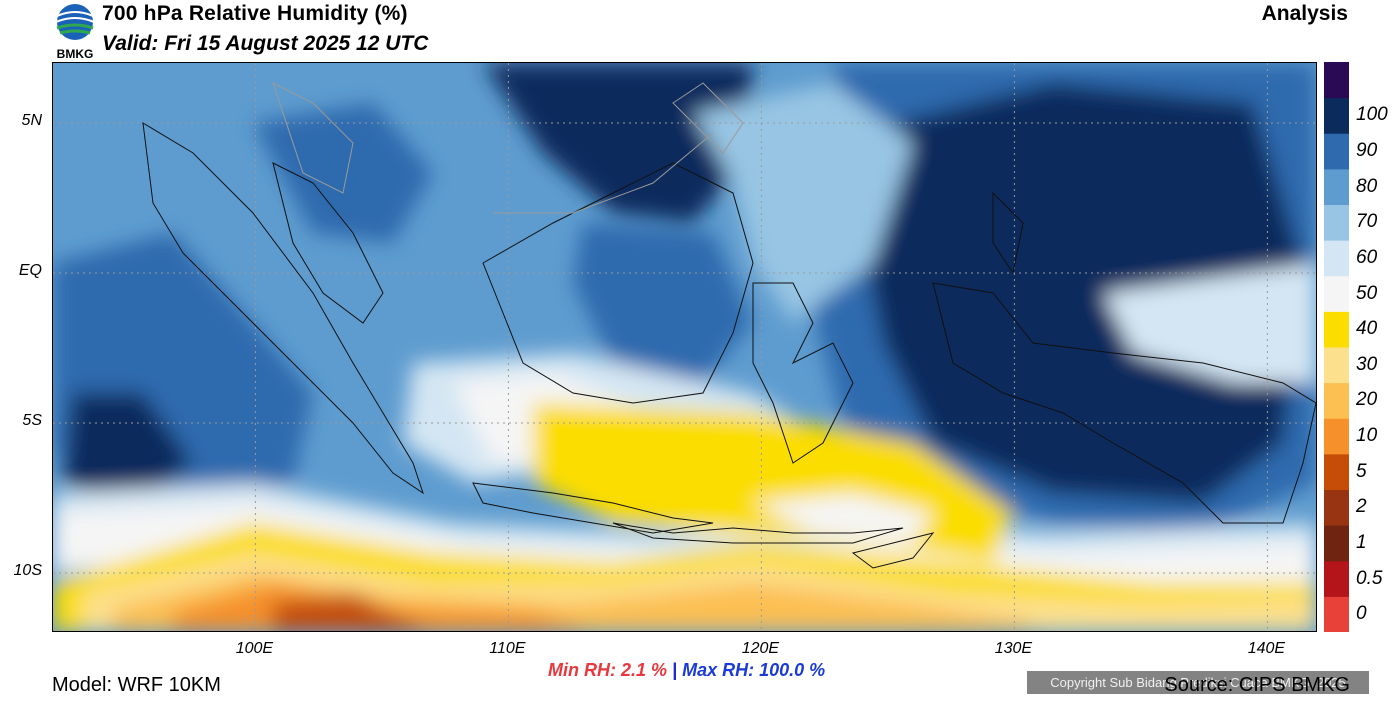 This screenshot has width=1400, height=709. What do you see at coordinates (1361, 507) in the screenshot?
I see `colorbar-level-label: 2` at bounding box center [1361, 507].